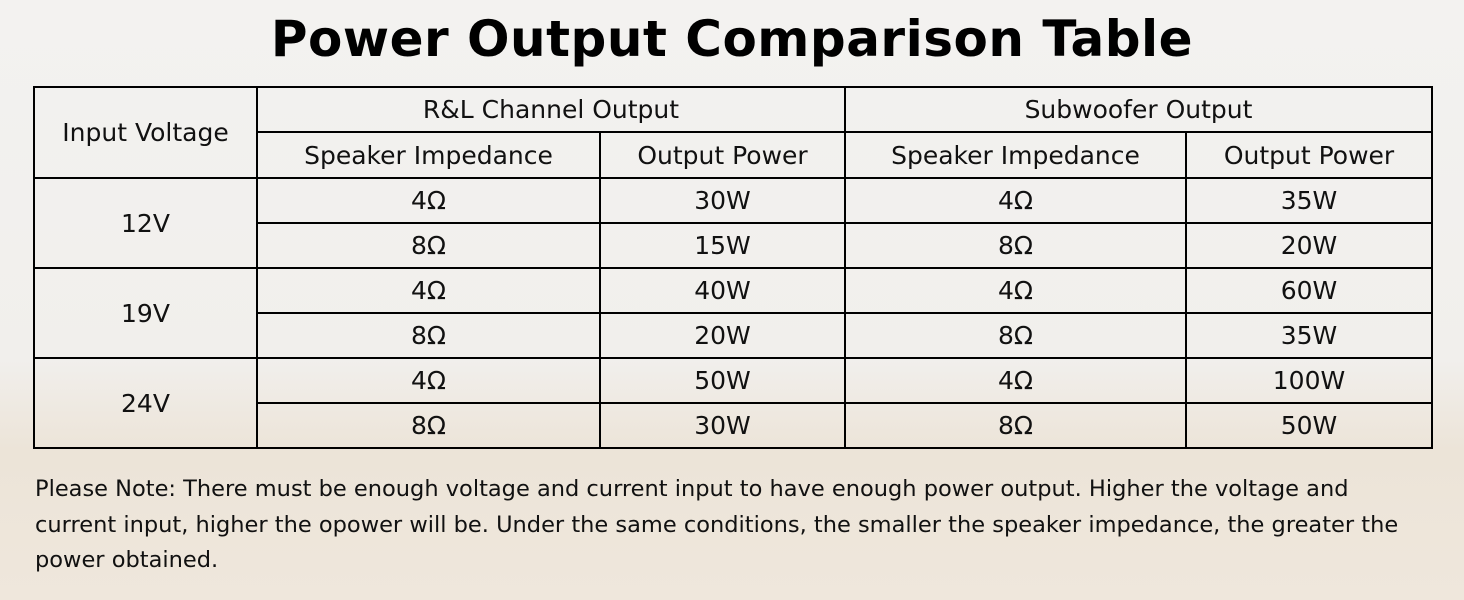 Image resolution: width=1464 pixels, height=600 pixels. I want to click on table-row: 8Ω 30W 8Ω 50W, so click(733, 425).